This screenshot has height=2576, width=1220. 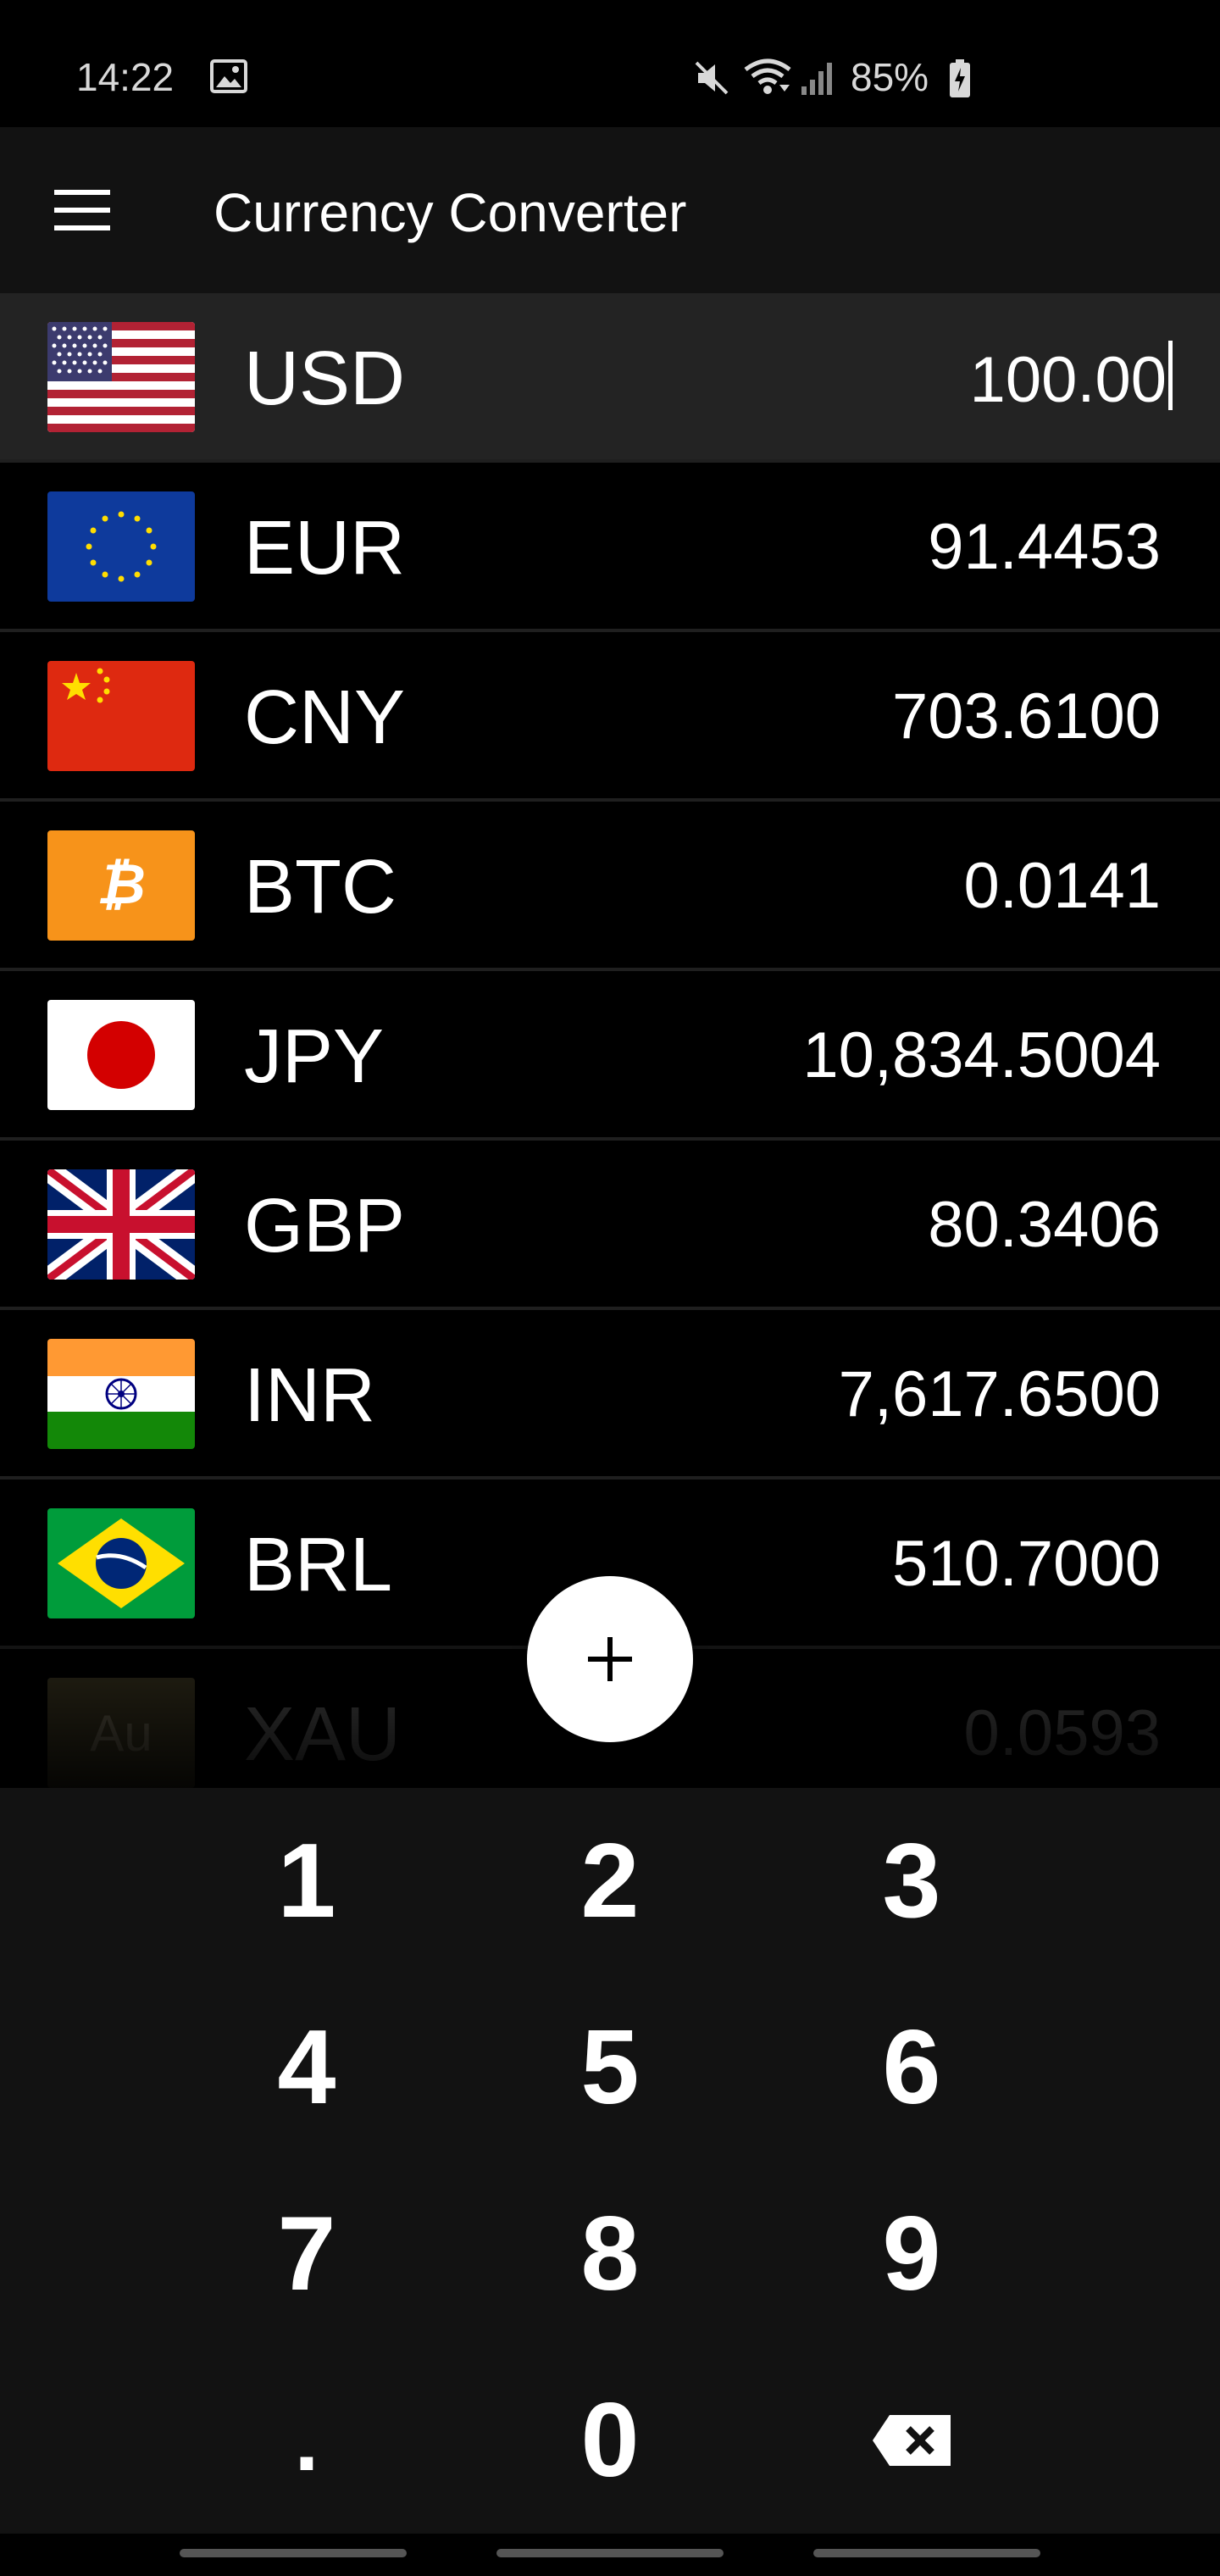 I want to click on key-1: 1, so click(x=306, y=1881).